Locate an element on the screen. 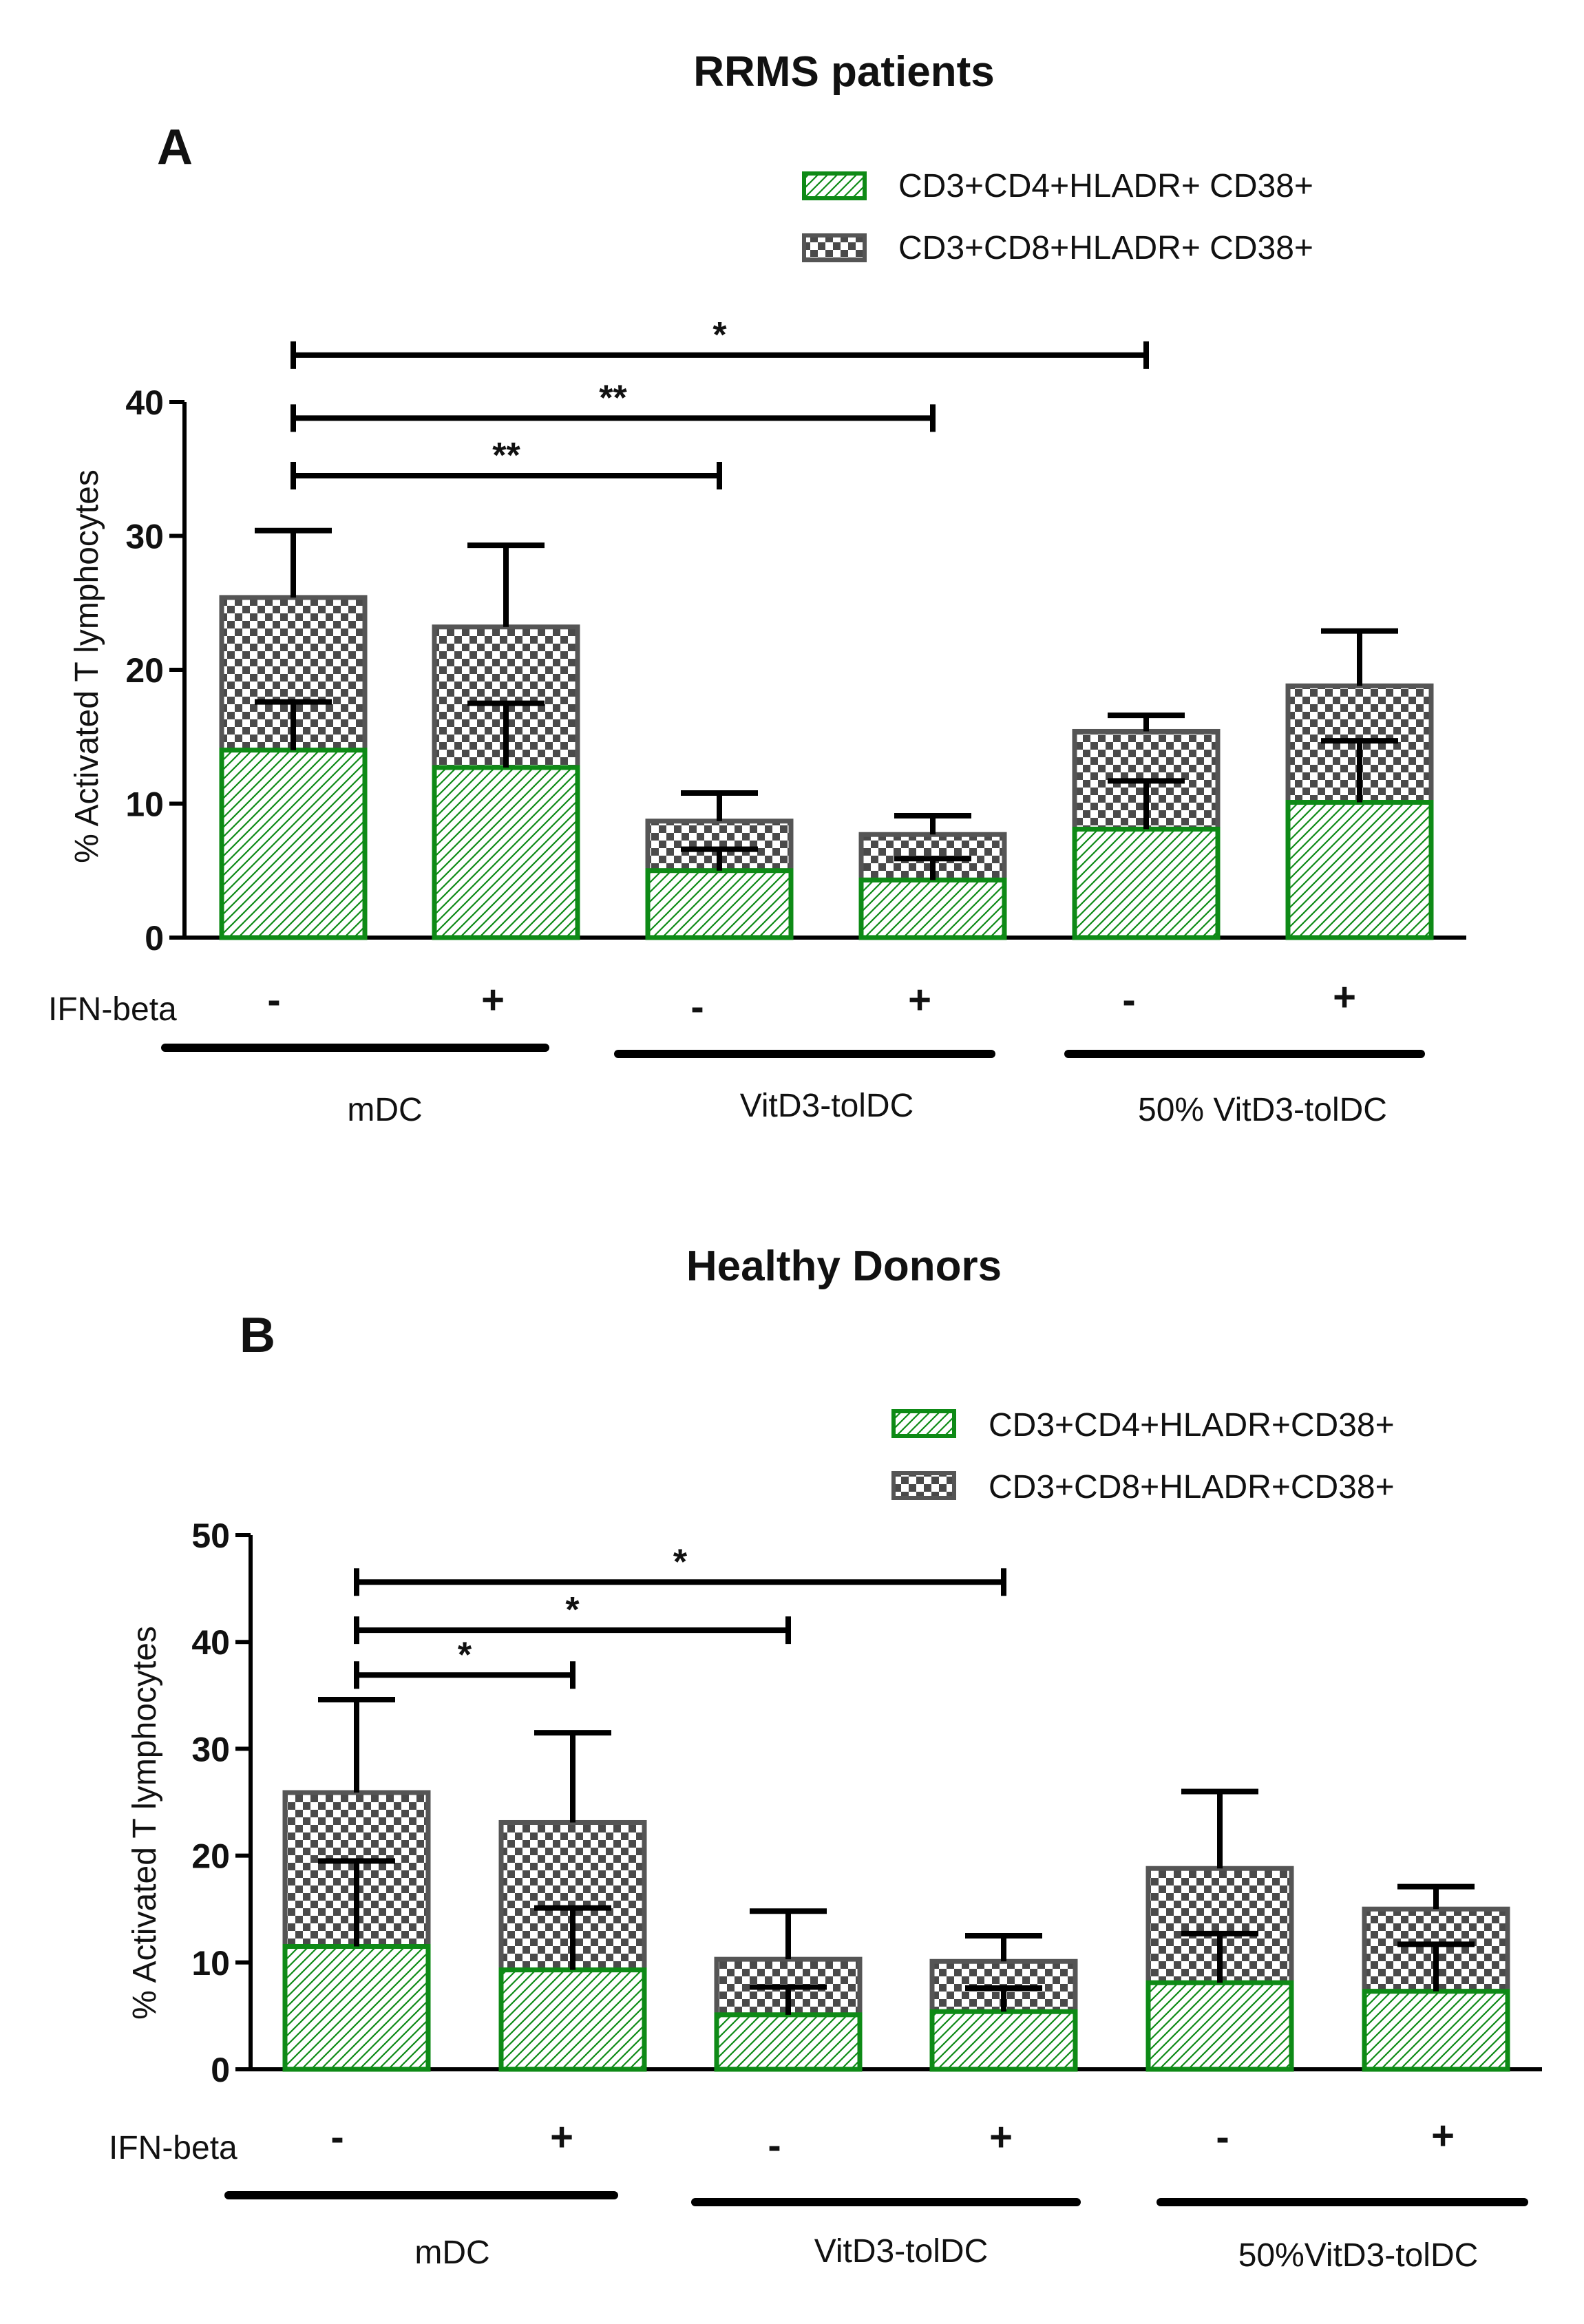  panel-a-letter: A is located at coordinates (175, 147).